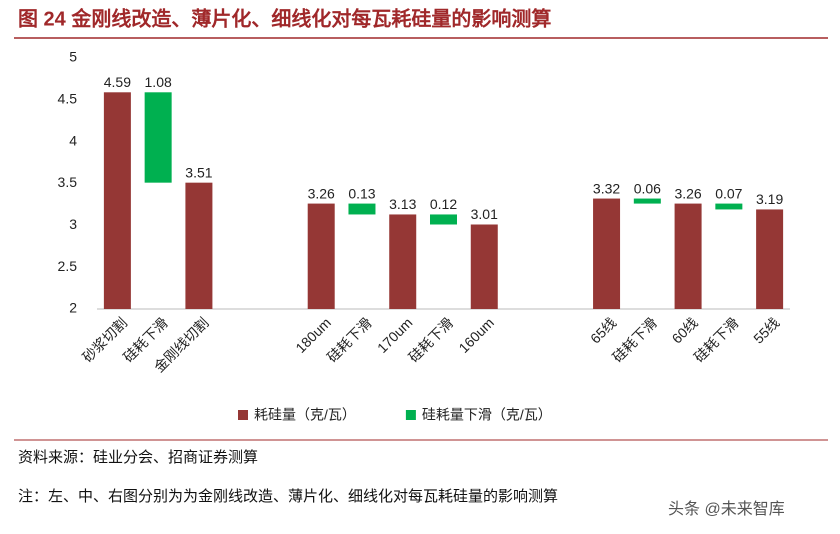 The height and width of the screenshot is (534, 840). What do you see at coordinates (402, 204) in the screenshot?
I see `value-label: 3.13` at bounding box center [402, 204].